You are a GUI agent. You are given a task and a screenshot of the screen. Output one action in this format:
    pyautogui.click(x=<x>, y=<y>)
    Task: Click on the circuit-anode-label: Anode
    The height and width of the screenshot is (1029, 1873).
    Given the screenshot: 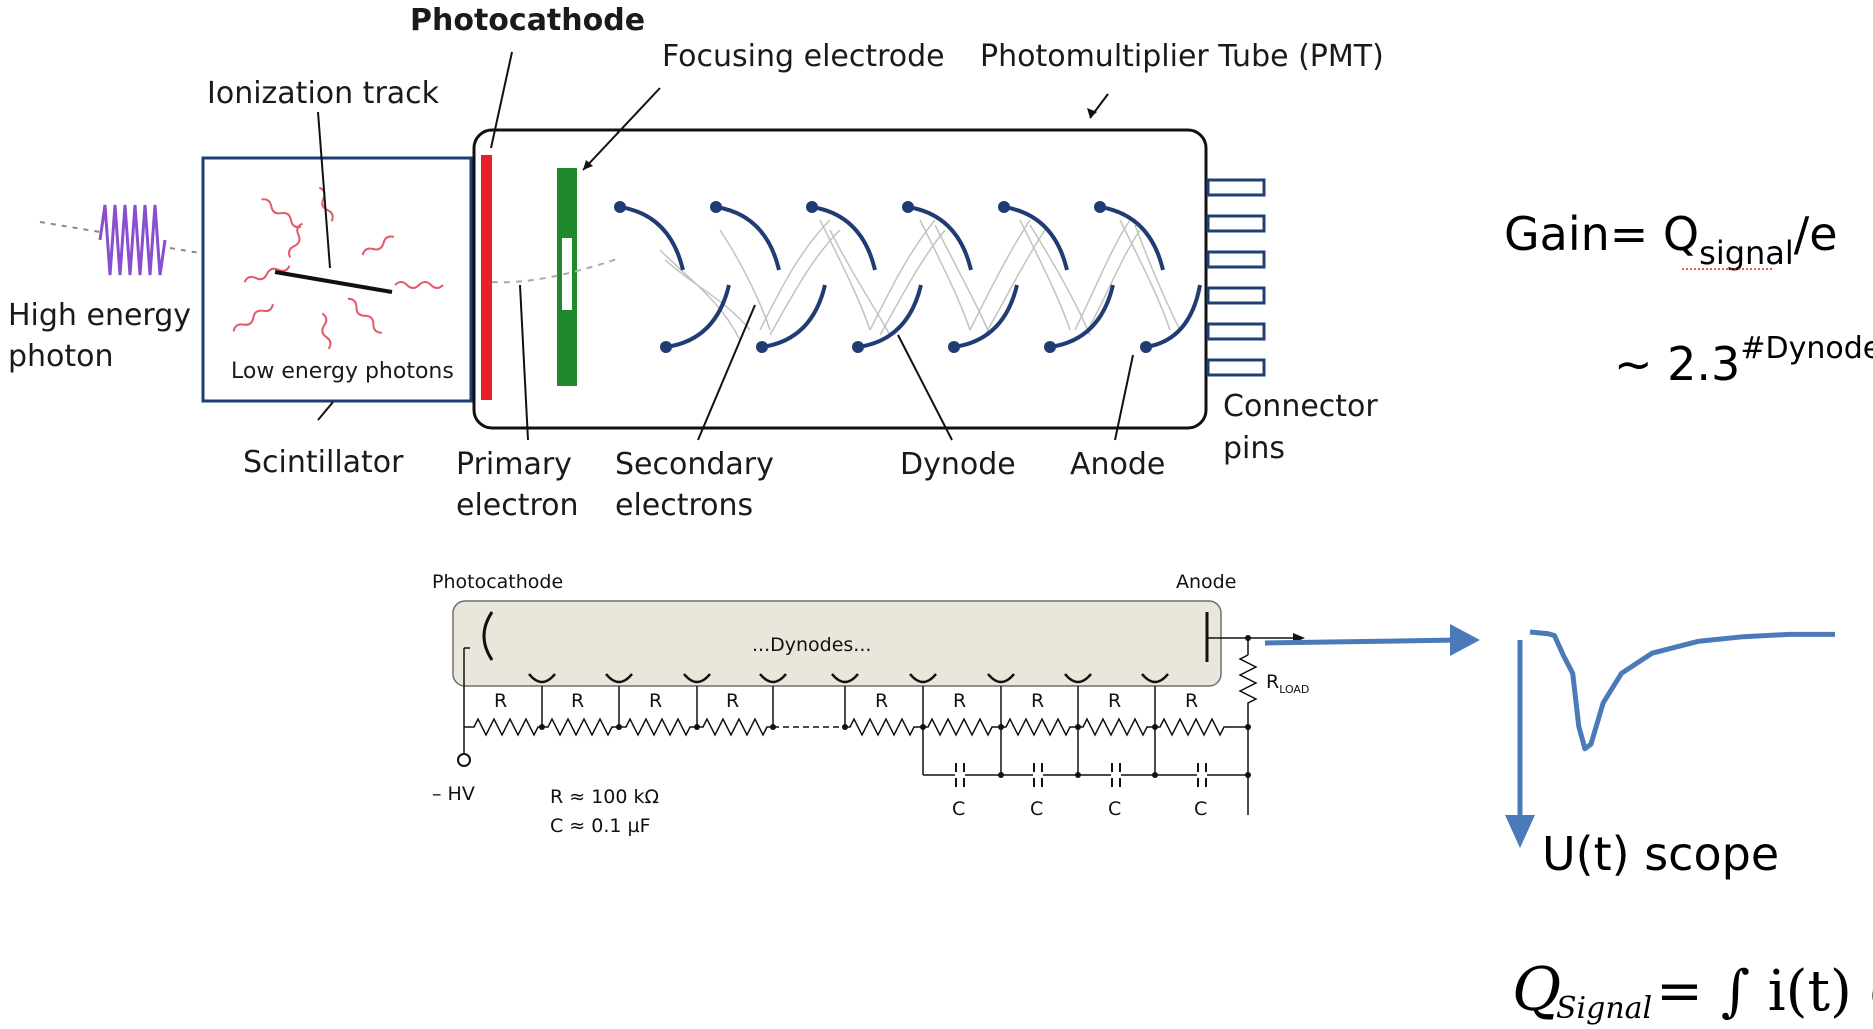 What is the action you would take?
    pyautogui.click(x=1206, y=582)
    